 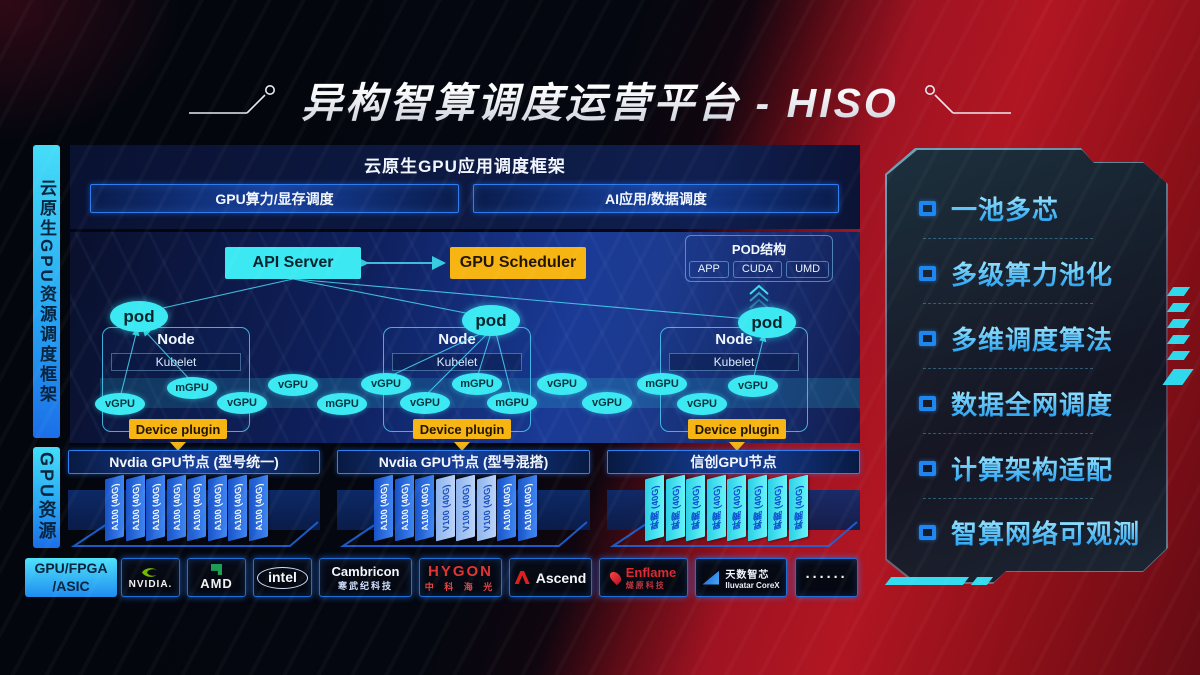 I want to click on vendor-hygon: HYGON 中 科 海 光, so click(x=460, y=577).